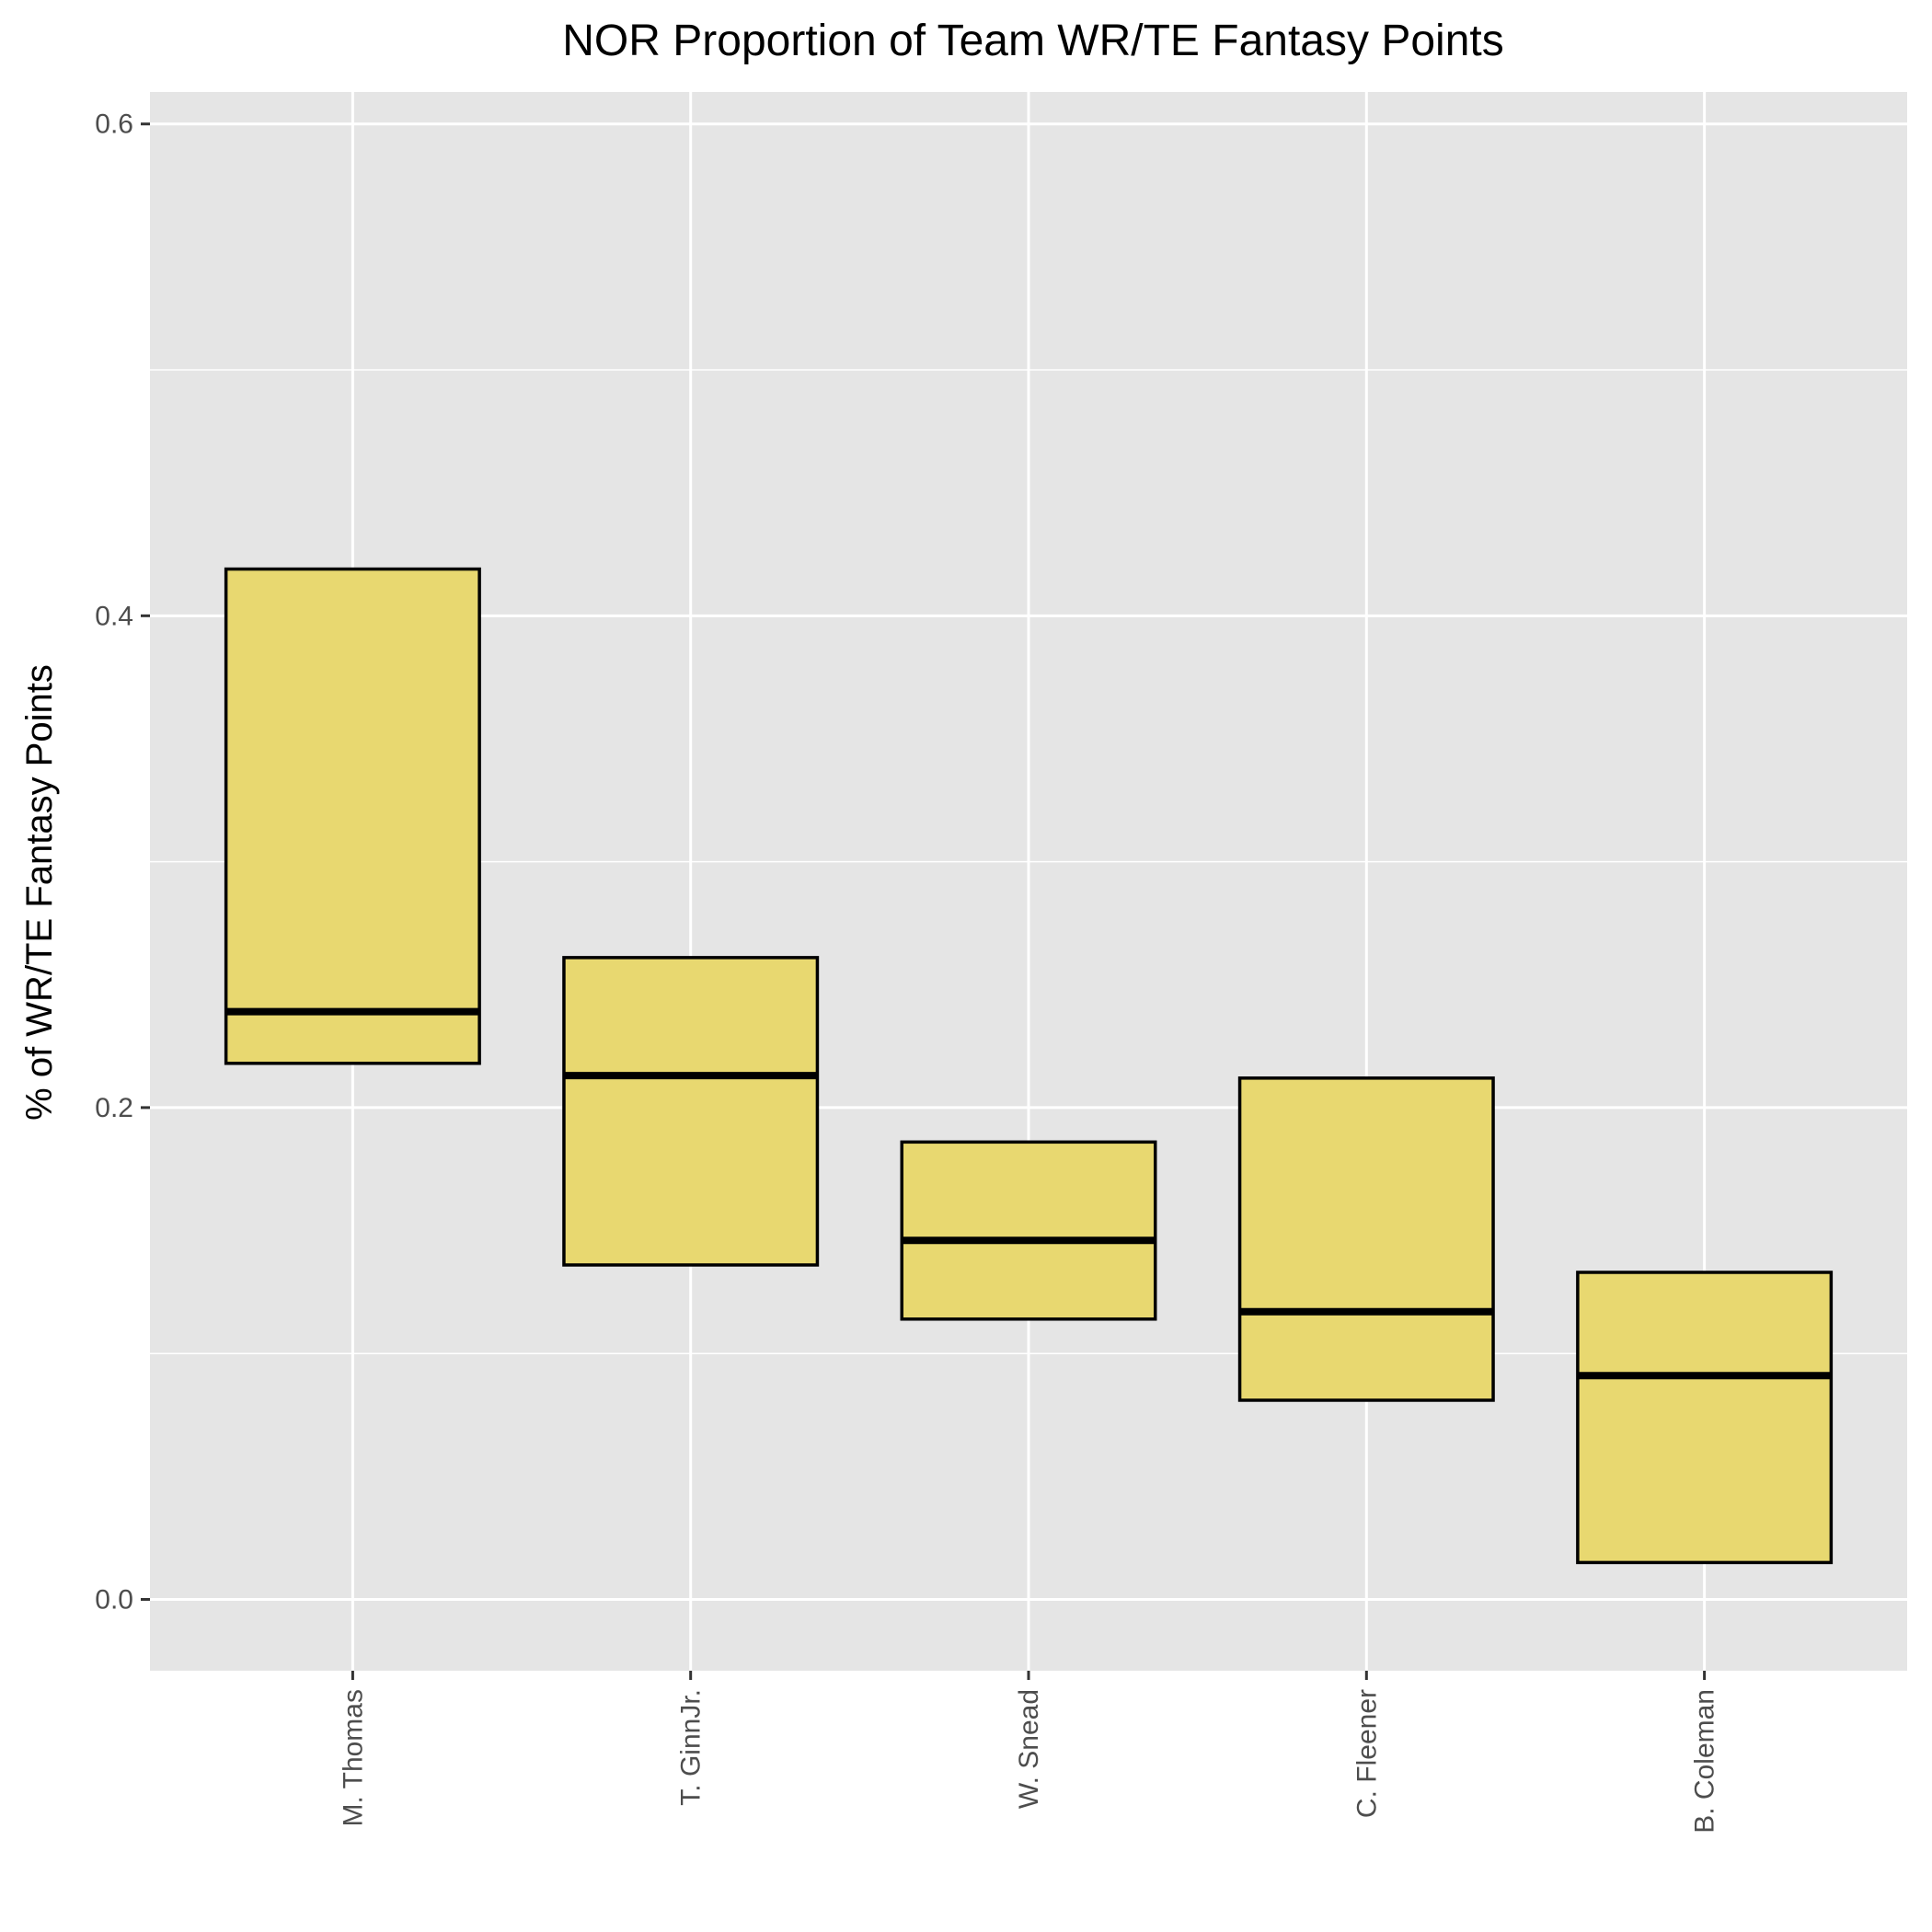  Describe the element at coordinates (114, 616) in the screenshot. I see `y-tick-label: 0.4` at that location.